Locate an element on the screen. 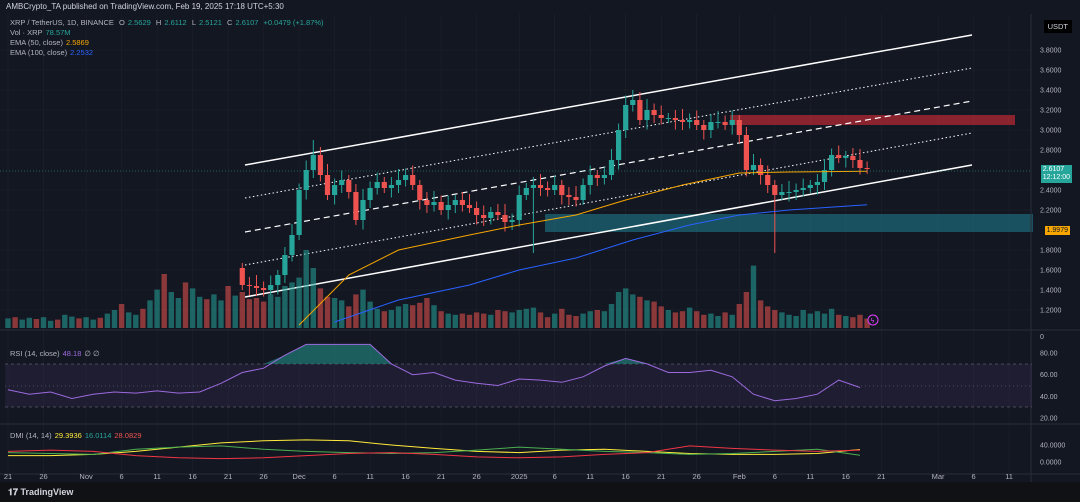 The height and width of the screenshot is (502, 1080). price-tick-label: 1.4000 is located at coordinates (1051, 291).